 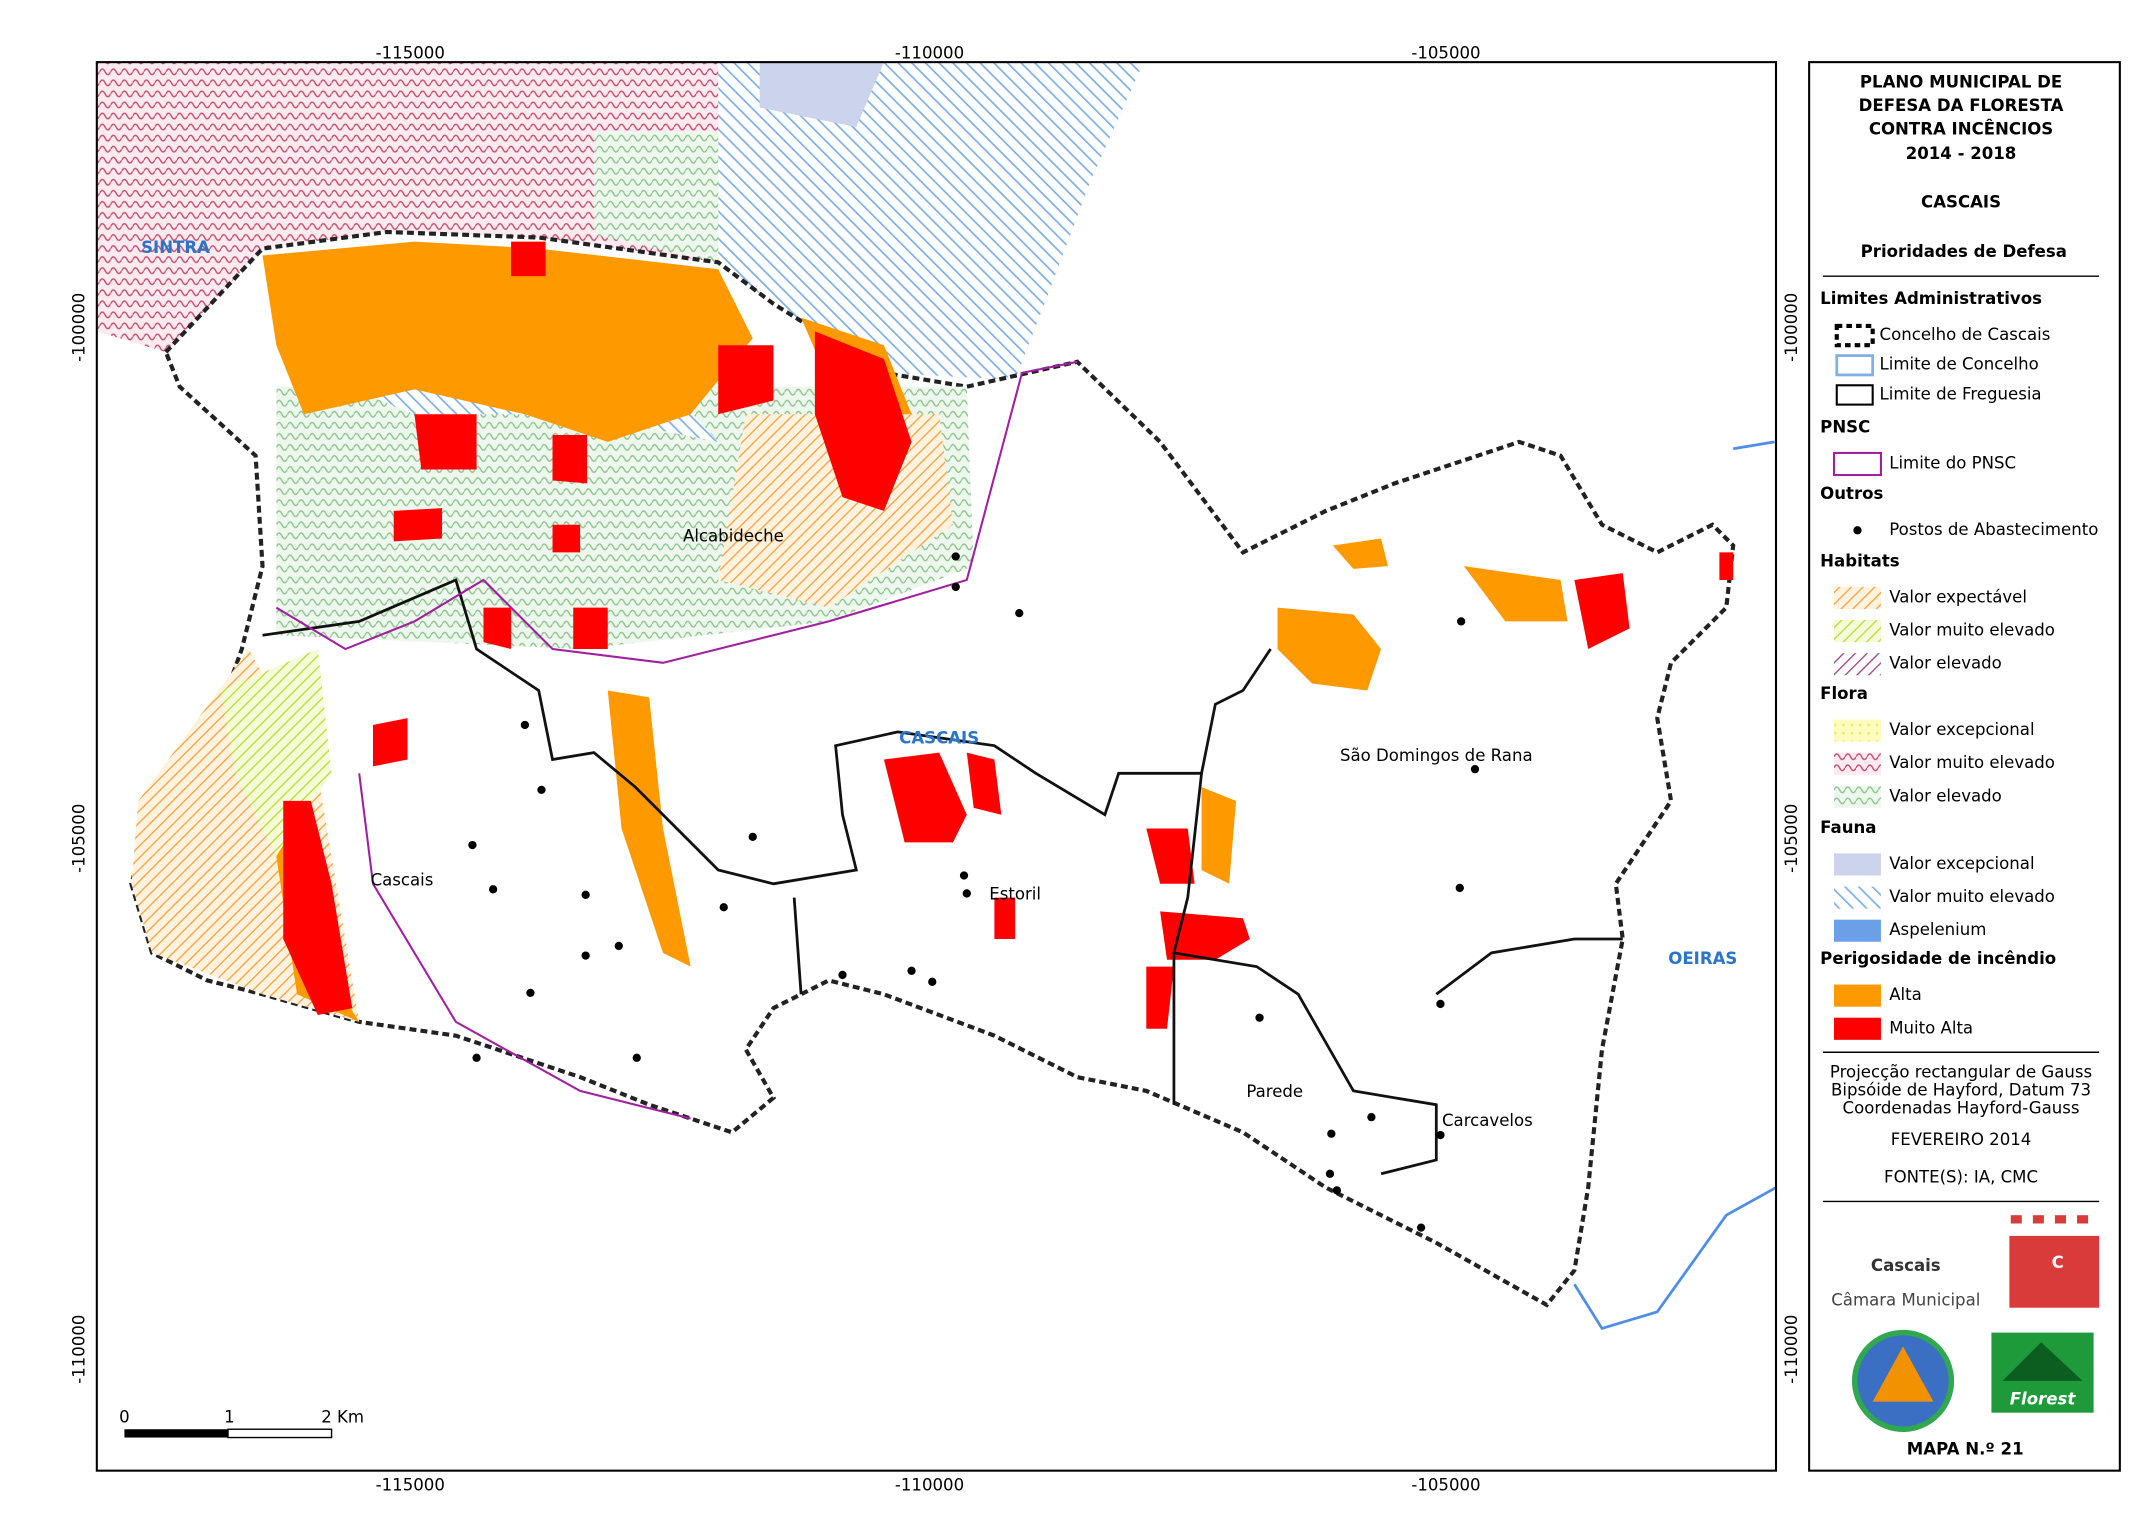 What do you see at coordinates (1964, 251) in the screenshot?
I see `subtitle: Prioridades de Defesa` at bounding box center [1964, 251].